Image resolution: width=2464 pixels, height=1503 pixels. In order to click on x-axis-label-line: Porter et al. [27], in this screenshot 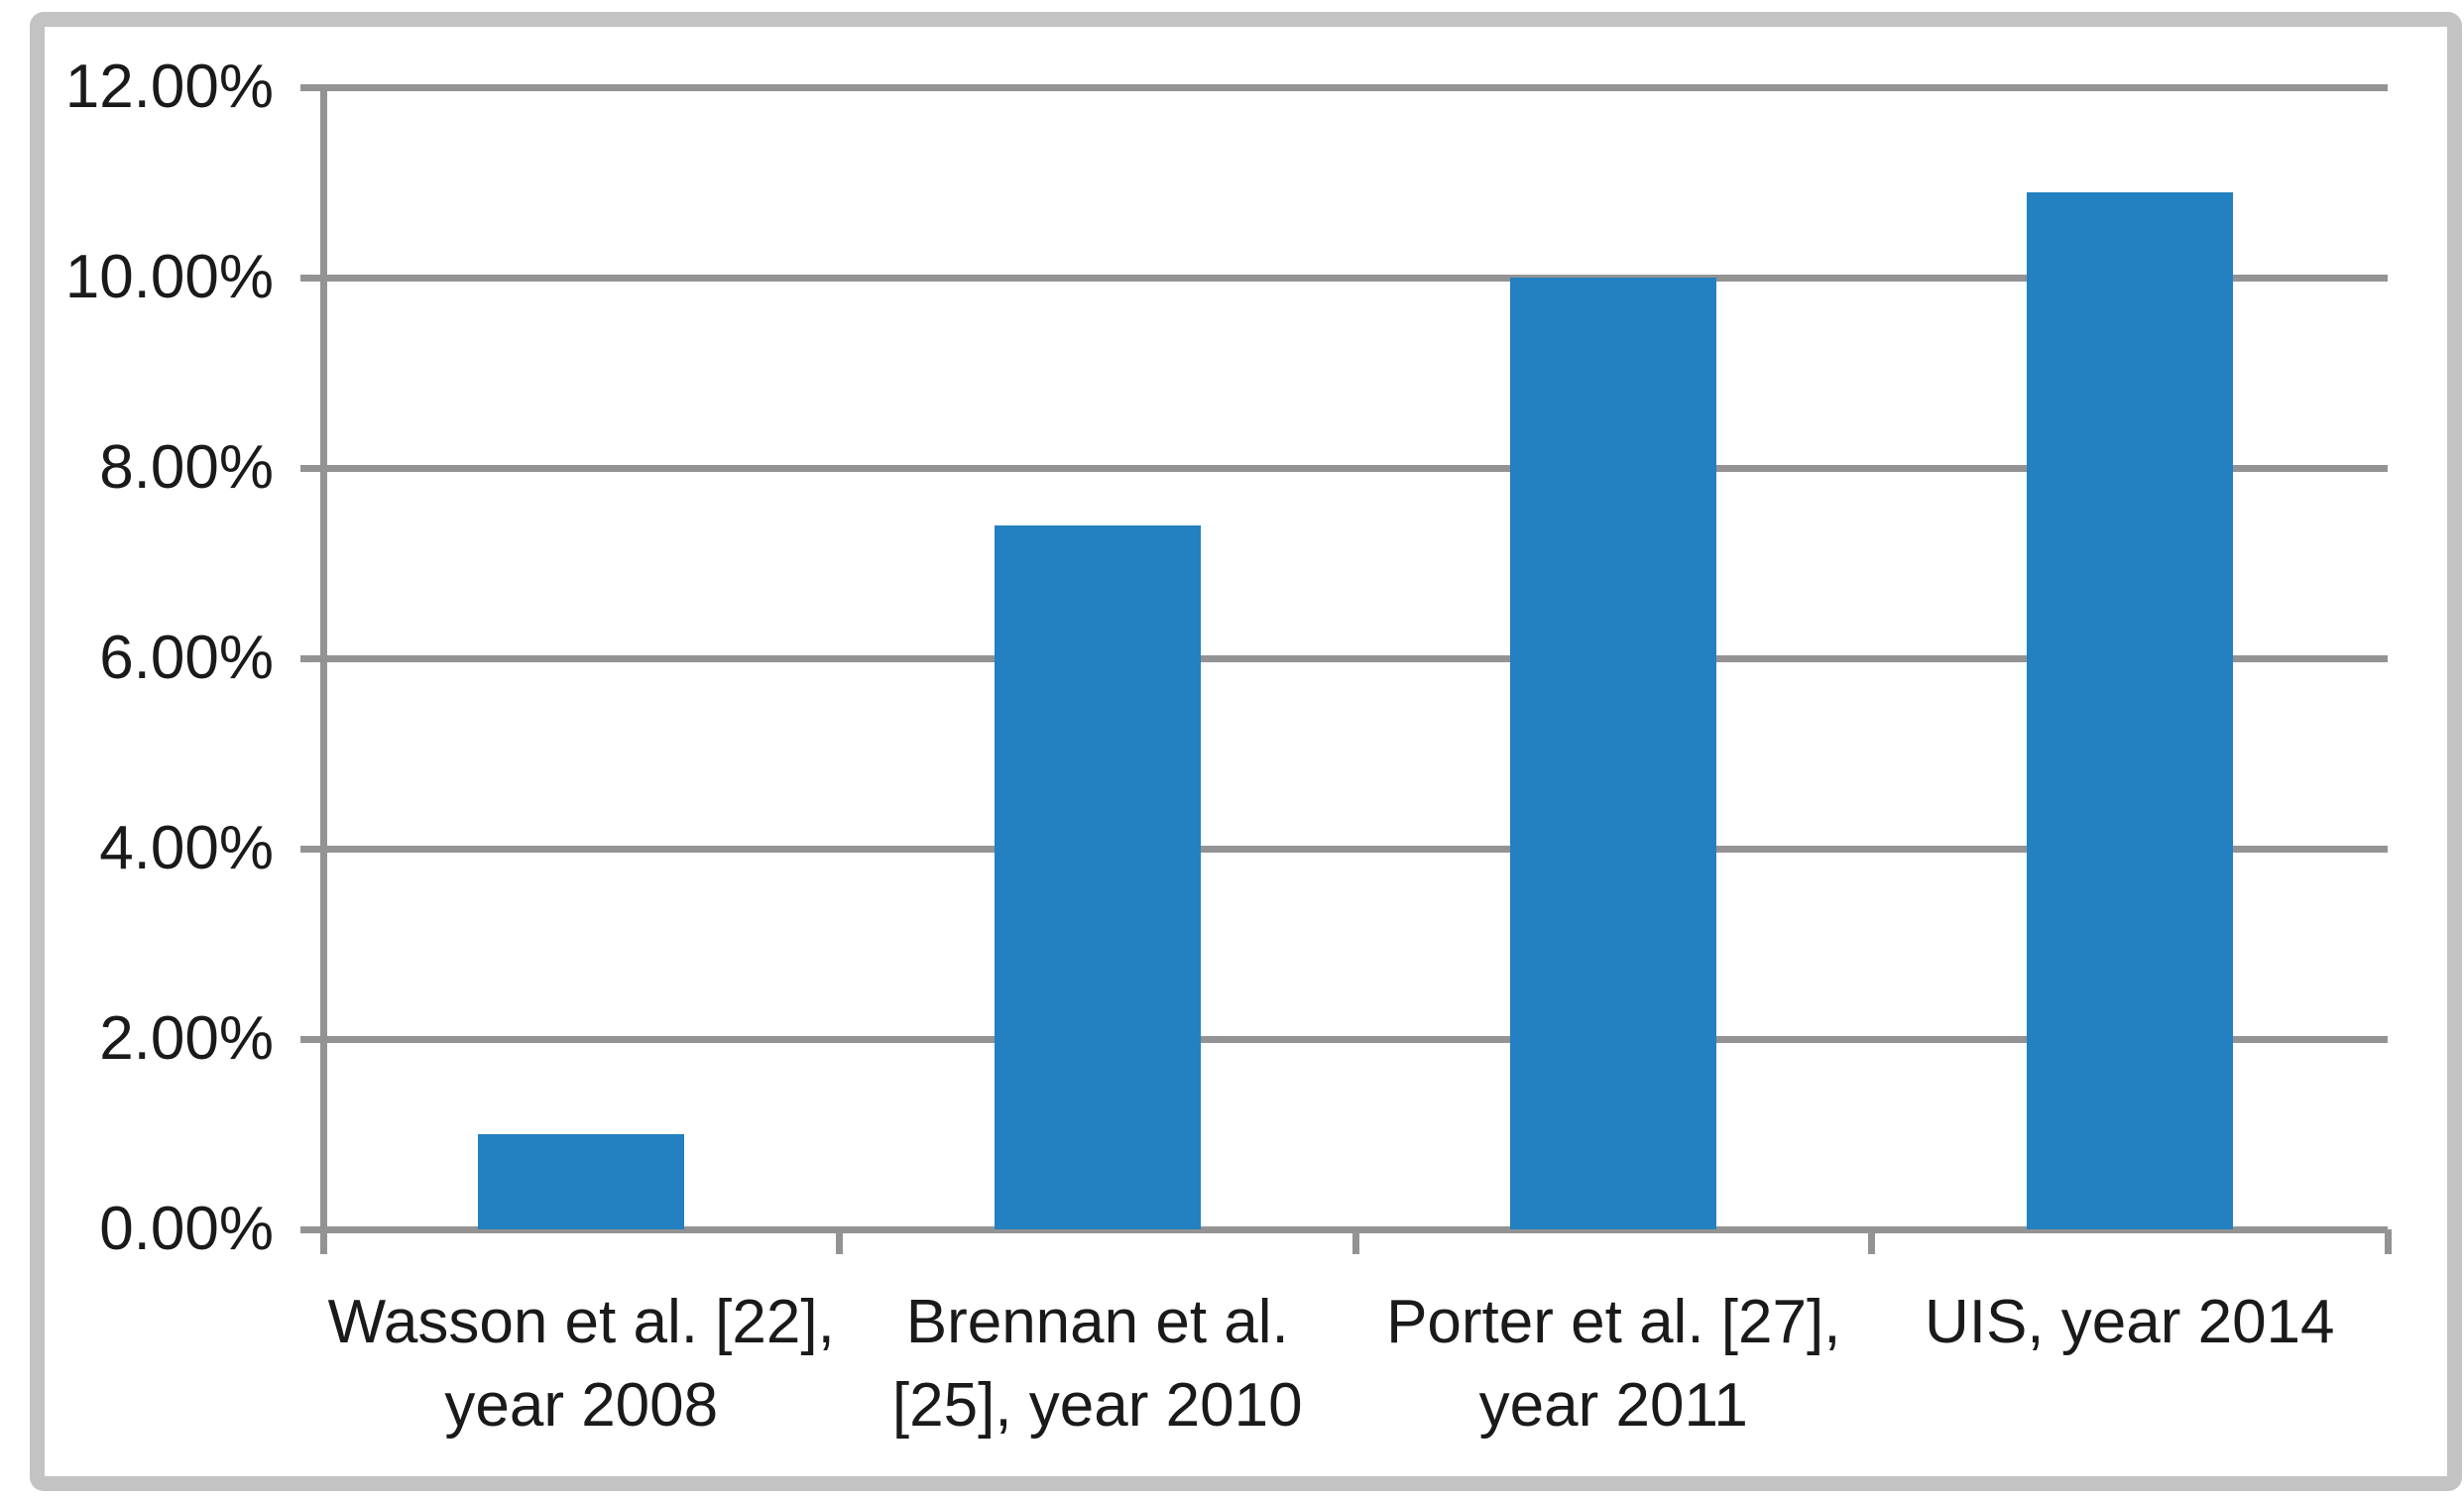, I will do `click(1613, 1322)`.